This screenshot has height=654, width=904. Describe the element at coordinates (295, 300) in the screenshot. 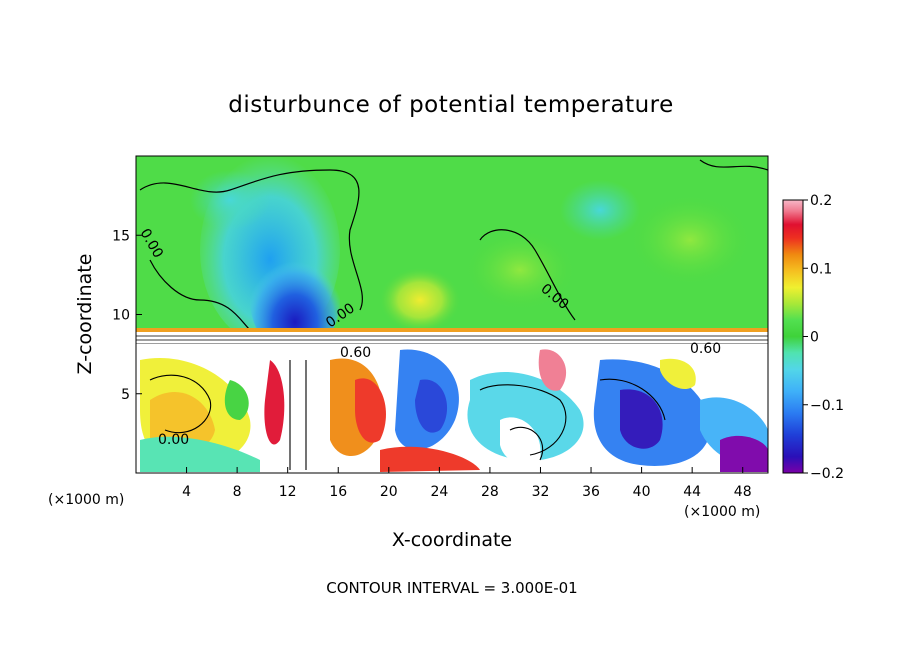

I see `blue-core` at that location.